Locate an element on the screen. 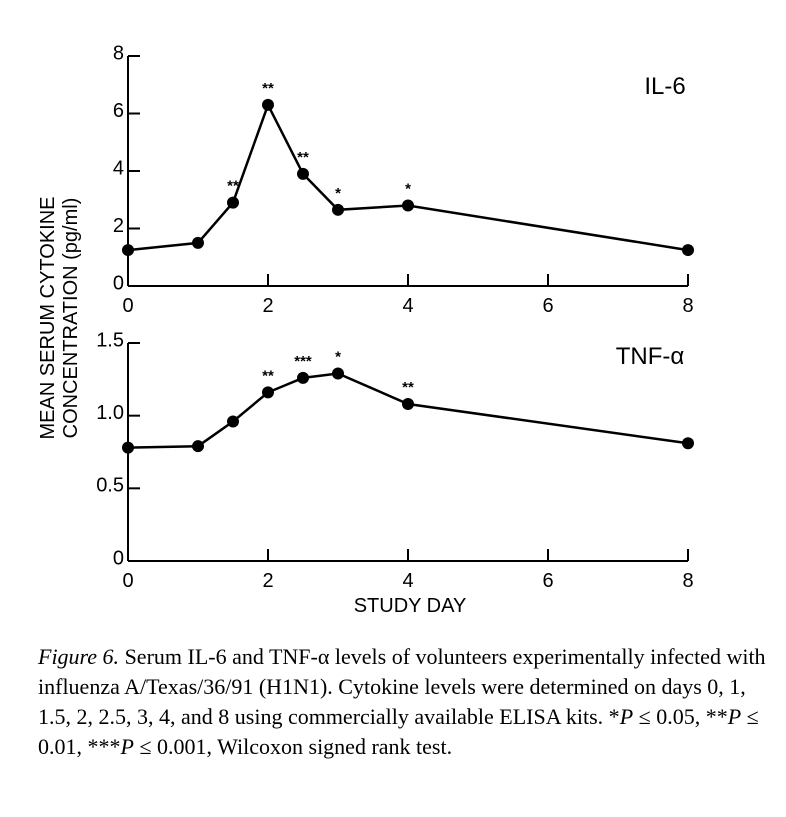  tnf-y-tick-label: 0 is located at coordinates (118, 558).